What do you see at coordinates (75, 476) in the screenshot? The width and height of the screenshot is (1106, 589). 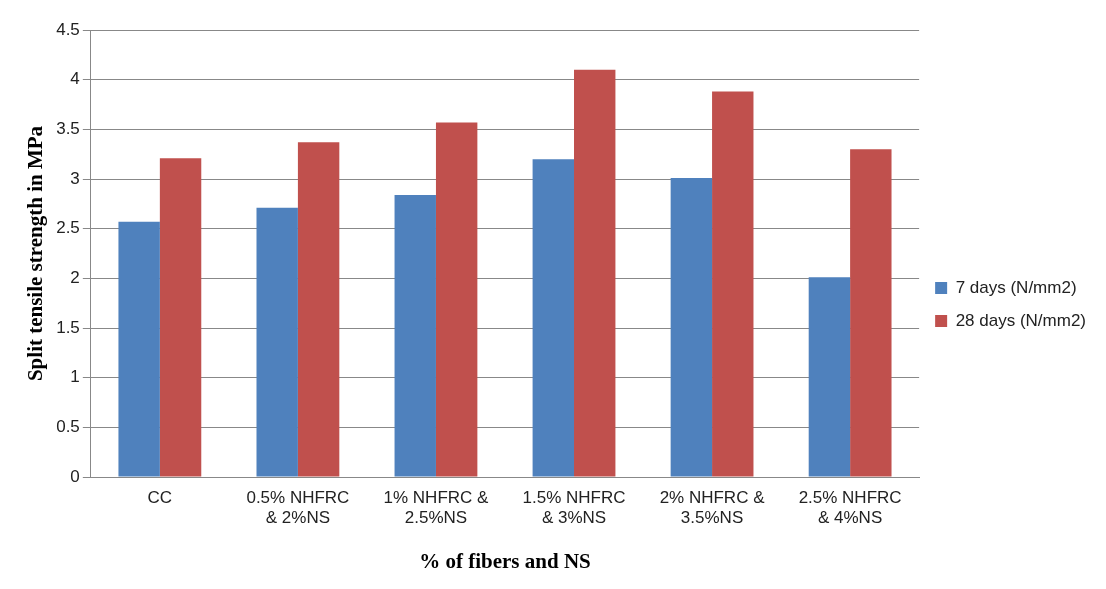 I see `y-tick-label: 0` at bounding box center [75, 476].